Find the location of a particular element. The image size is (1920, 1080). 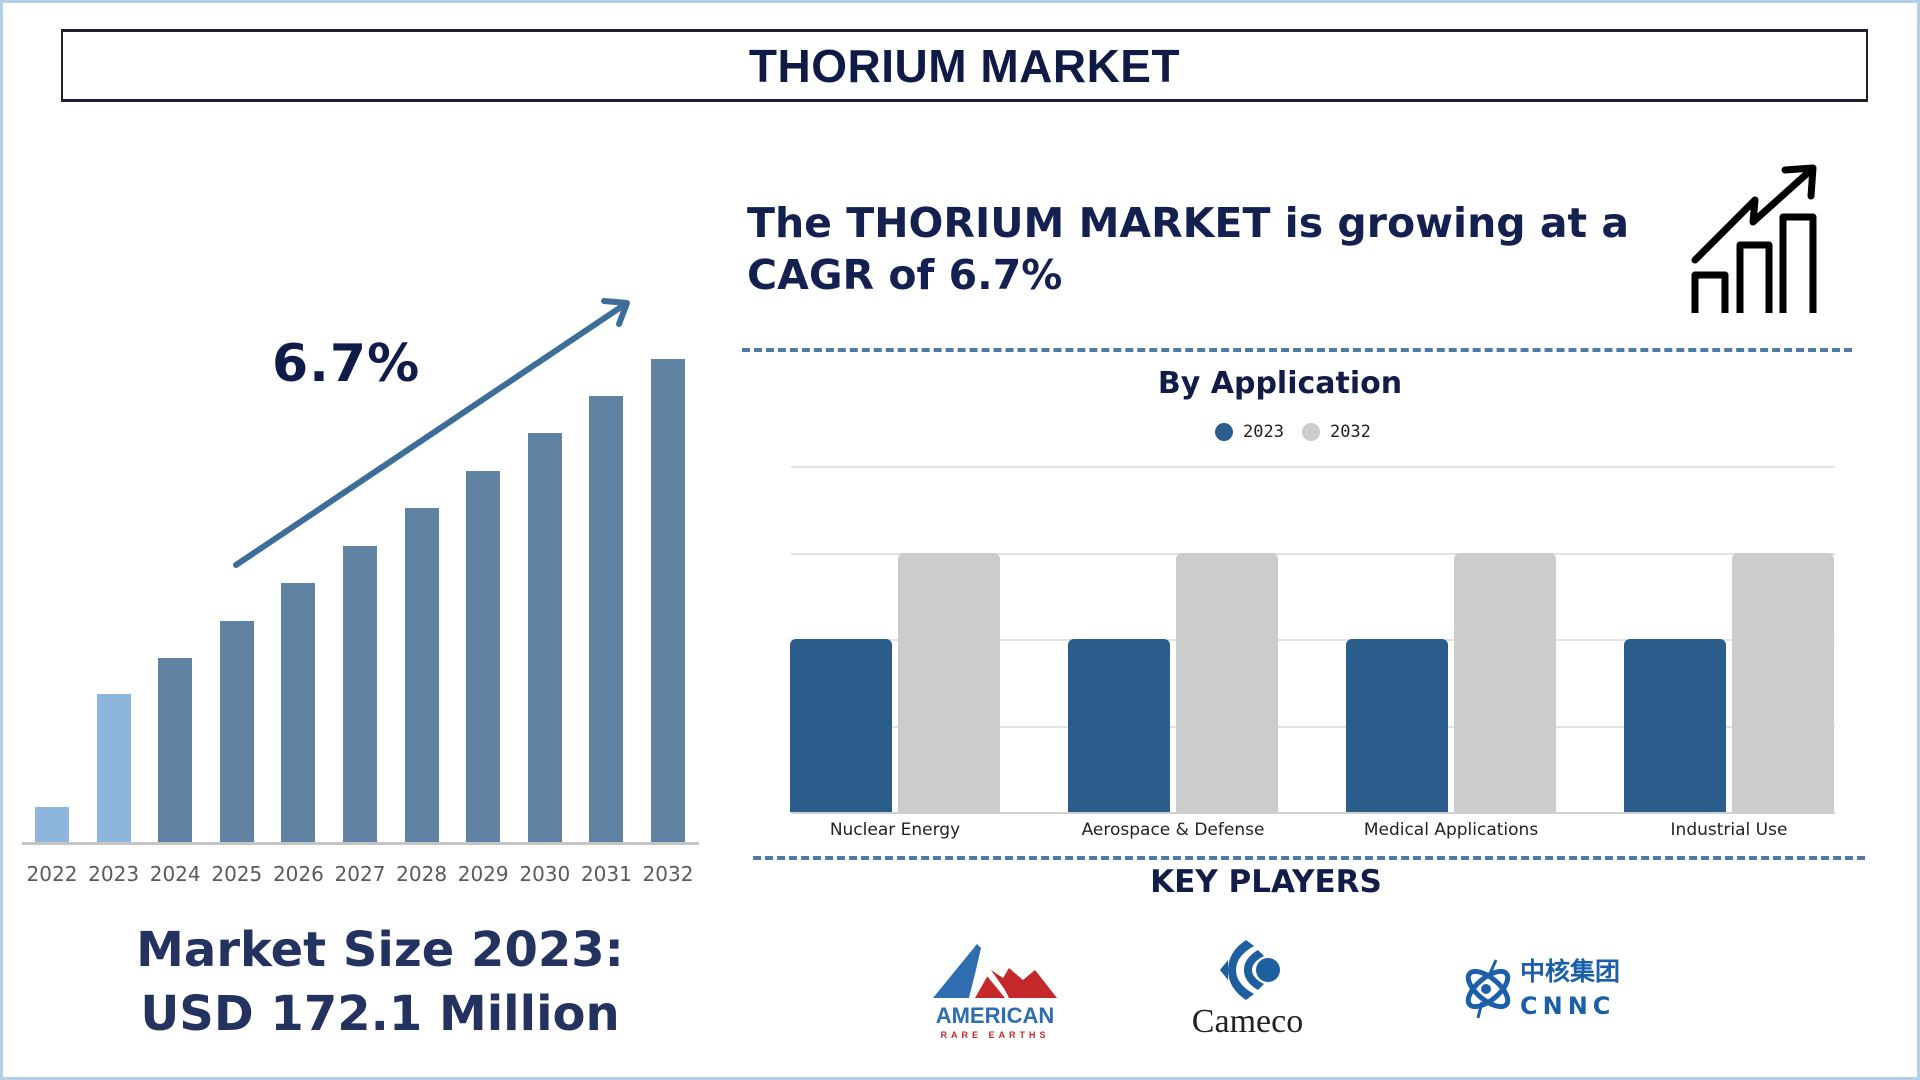

bar-industrial-use-2023 is located at coordinates (1675, 725).